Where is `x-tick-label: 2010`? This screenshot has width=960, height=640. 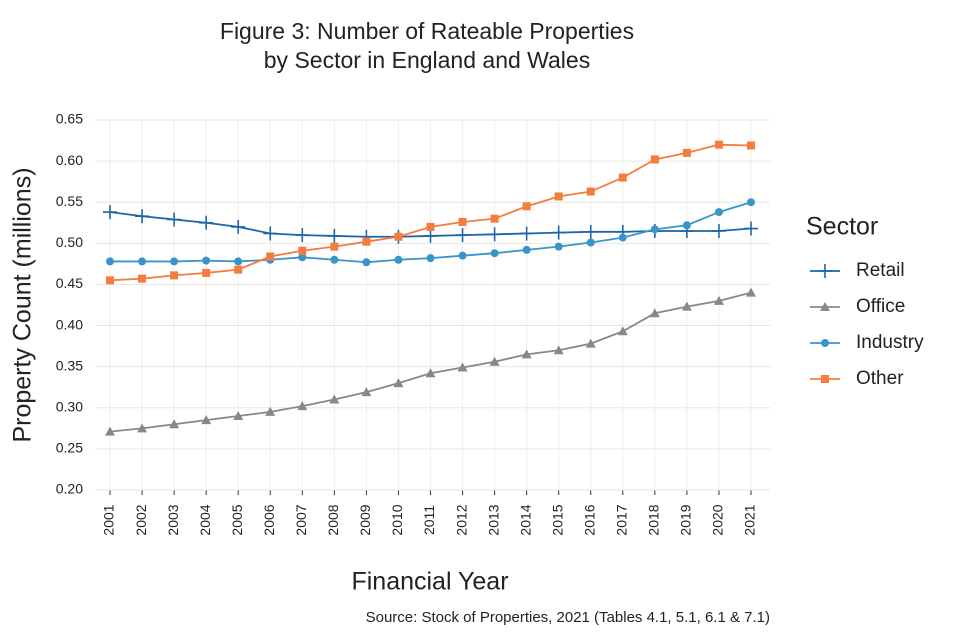
x-tick-label: 2010 is located at coordinates (397, 519).